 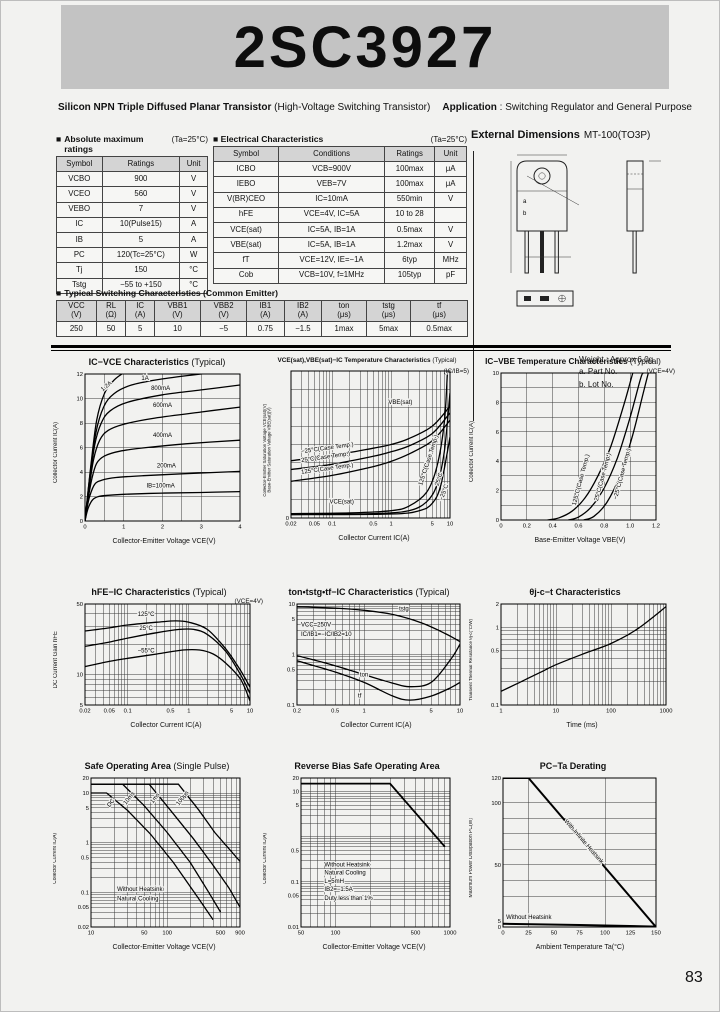 What do you see at coordinates (265, 329) in the screenshot?
I see `table-cell: 0.75` at bounding box center [265, 329].